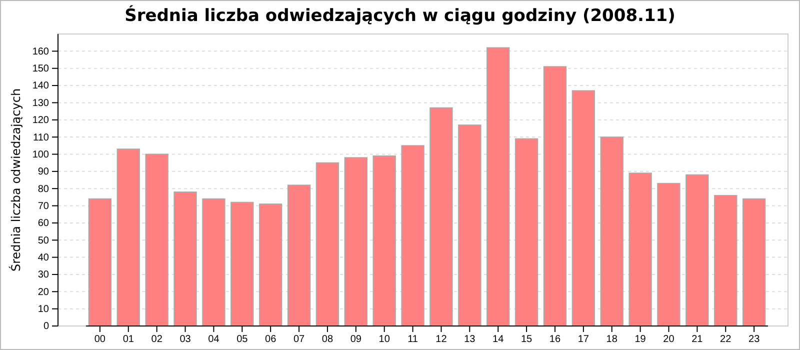 The height and width of the screenshot is (350, 800). Describe the element at coordinates (41, 69) in the screenshot. I see `y-tick-label: 150` at that location.